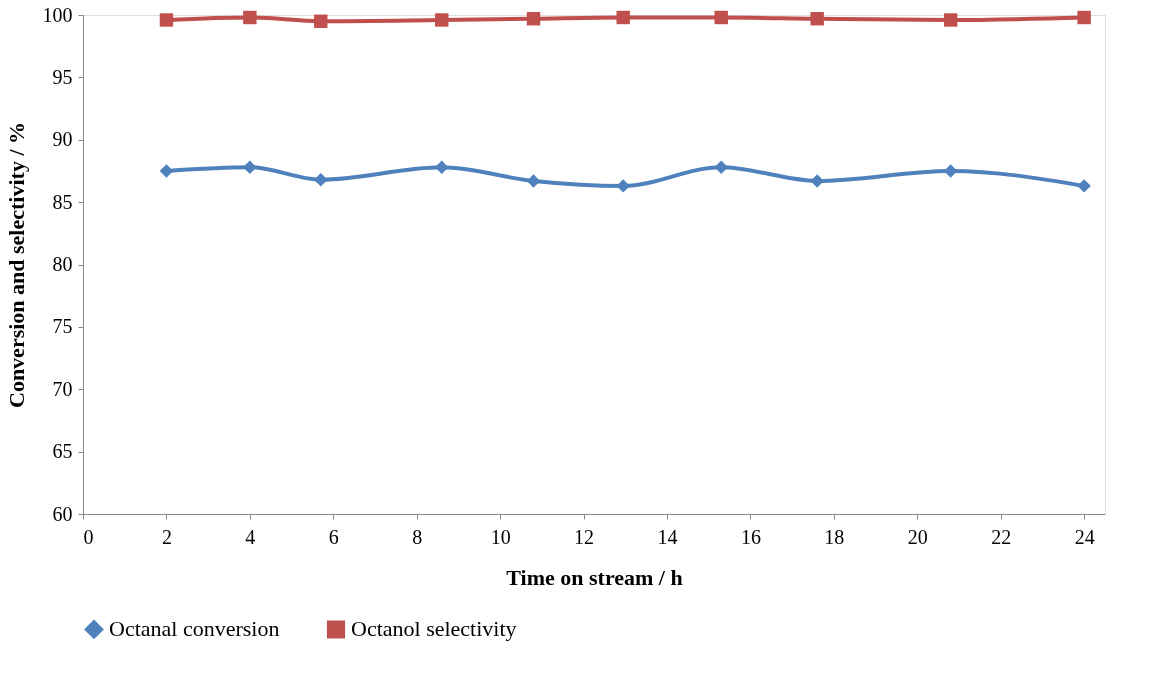  I want to click on legend-label: Octanal conversion, so click(194, 629).